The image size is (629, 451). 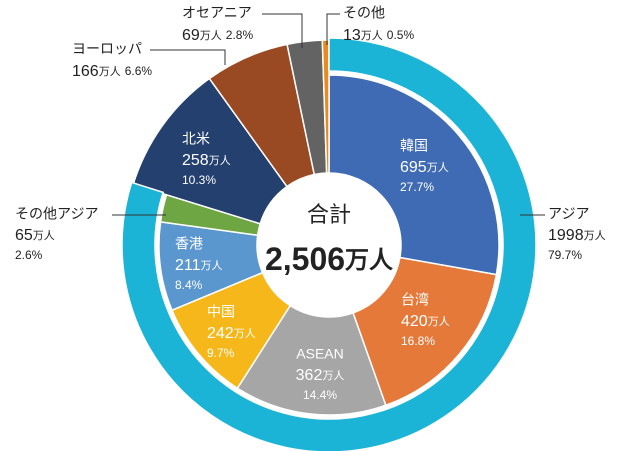 I want to click on slice-label: ASEAN 362万人 14.4%, so click(x=320, y=374).